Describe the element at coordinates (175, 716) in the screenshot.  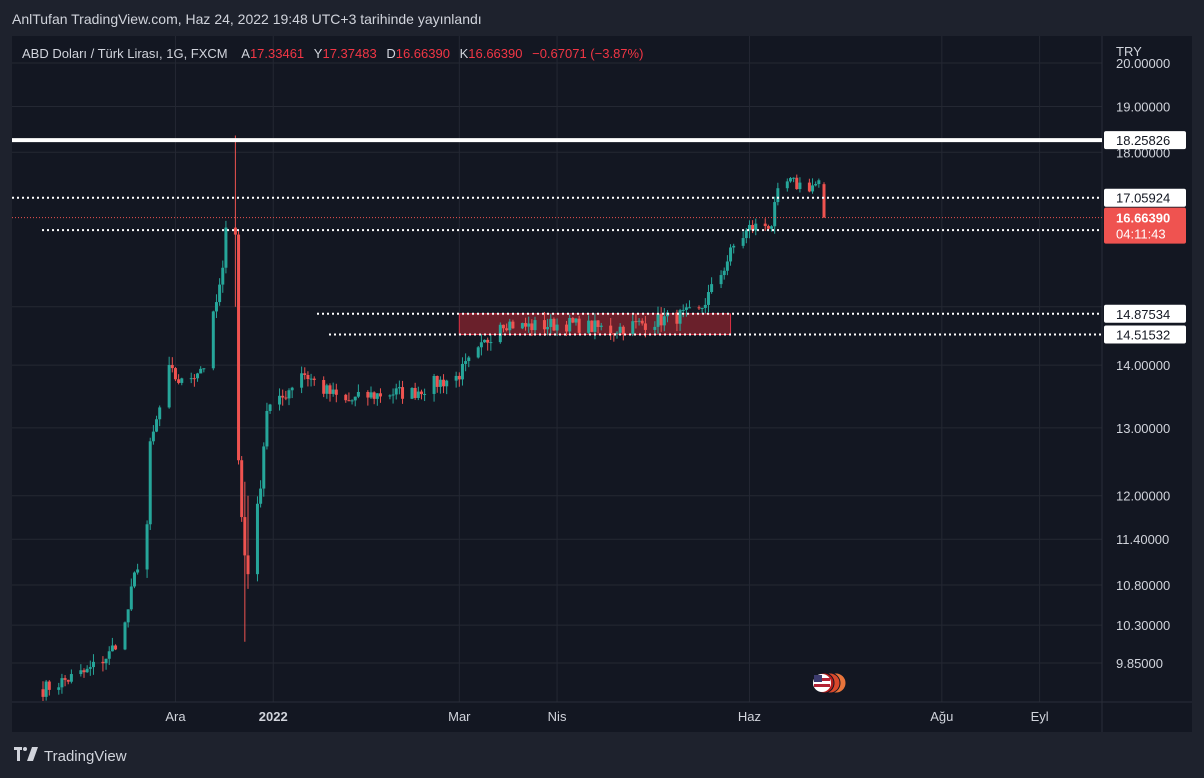
I see `time-tick-label: Ara` at that location.